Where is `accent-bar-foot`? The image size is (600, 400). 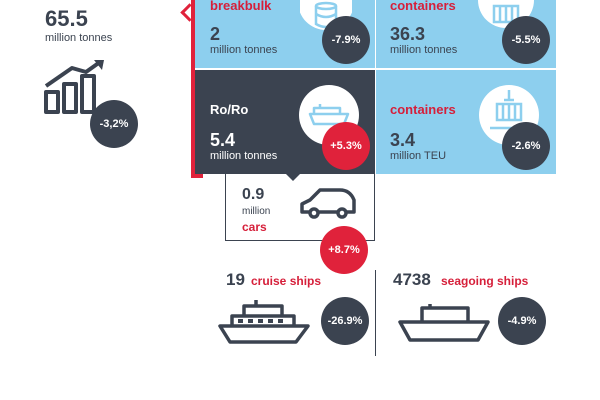 accent-bar-foot is located at coordinates (197, 176).